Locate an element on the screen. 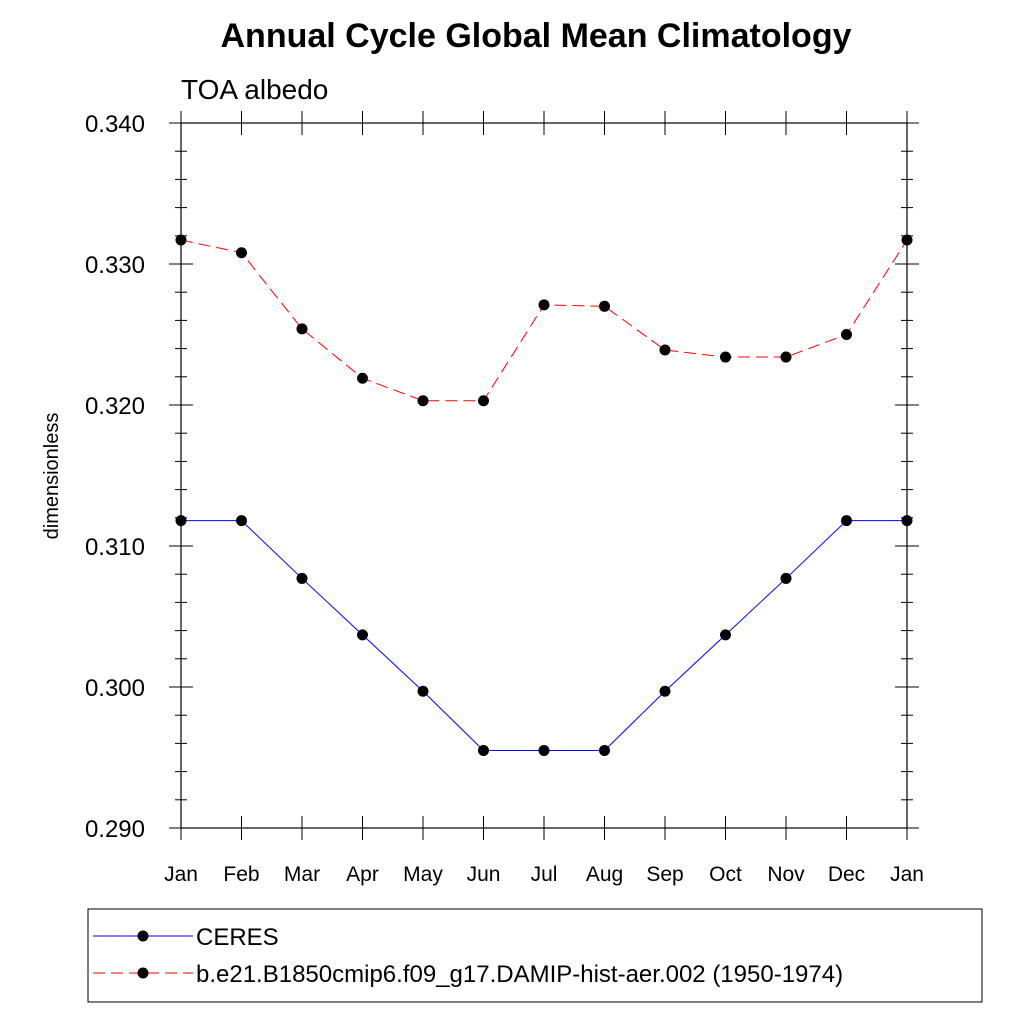  x-tick-label: May is located at coordinates (423, 874).